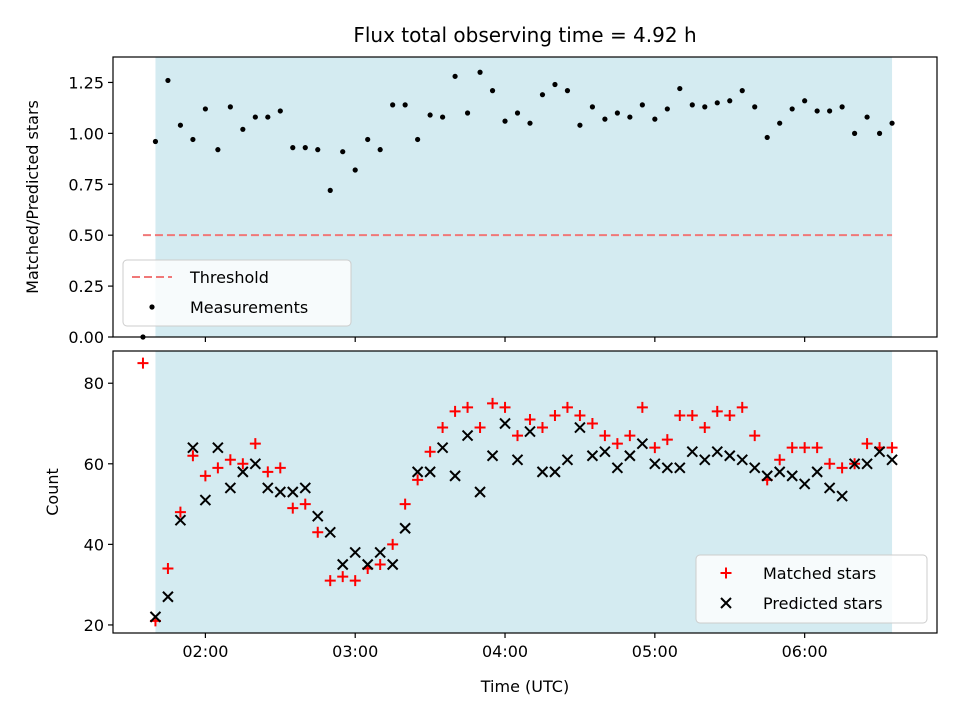 This screenshot has height=720, width=960. I want to click on y-tick-label: 20, so click(94, 625).